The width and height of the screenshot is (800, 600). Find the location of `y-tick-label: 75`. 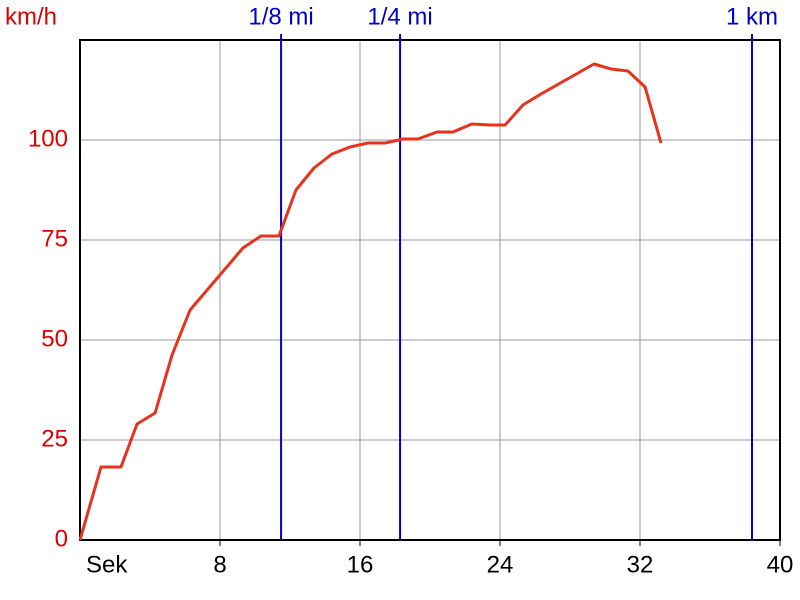

y-tick-label: 75 is located at coordinates (54, 238).